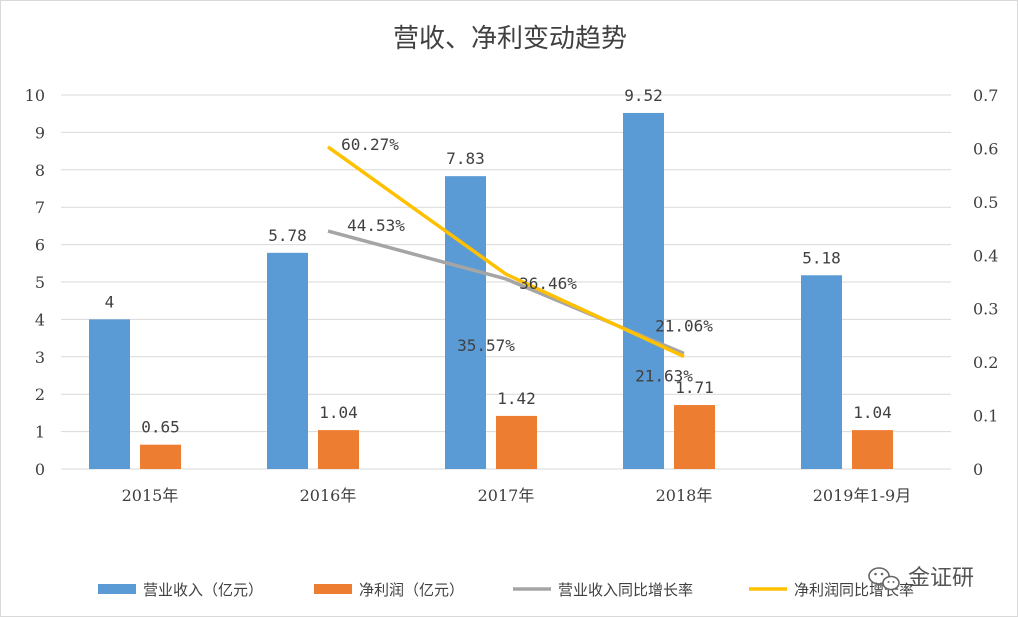 This screenshot has width=1018, height=618. Describe the element at coordinates (40, 245) in the screenshot. I see `left-tick-label: 6` at that location.